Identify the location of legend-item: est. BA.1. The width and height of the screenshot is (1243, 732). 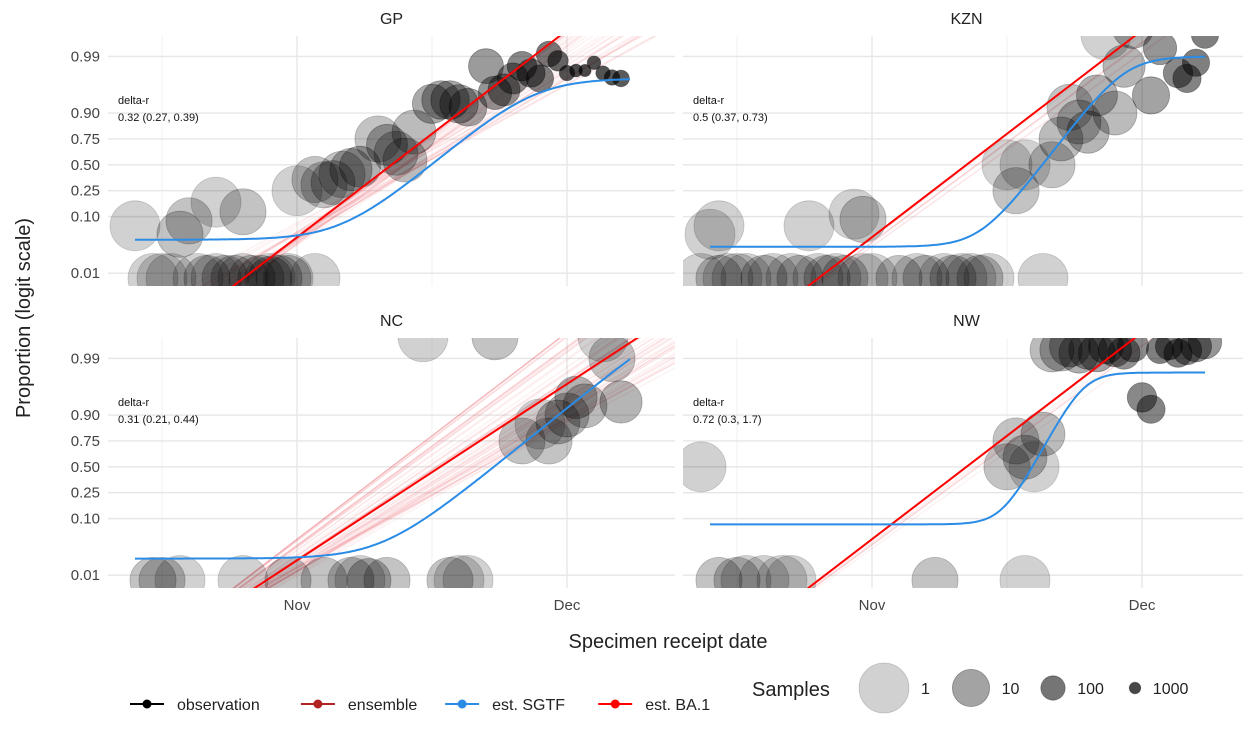
(654, 705).